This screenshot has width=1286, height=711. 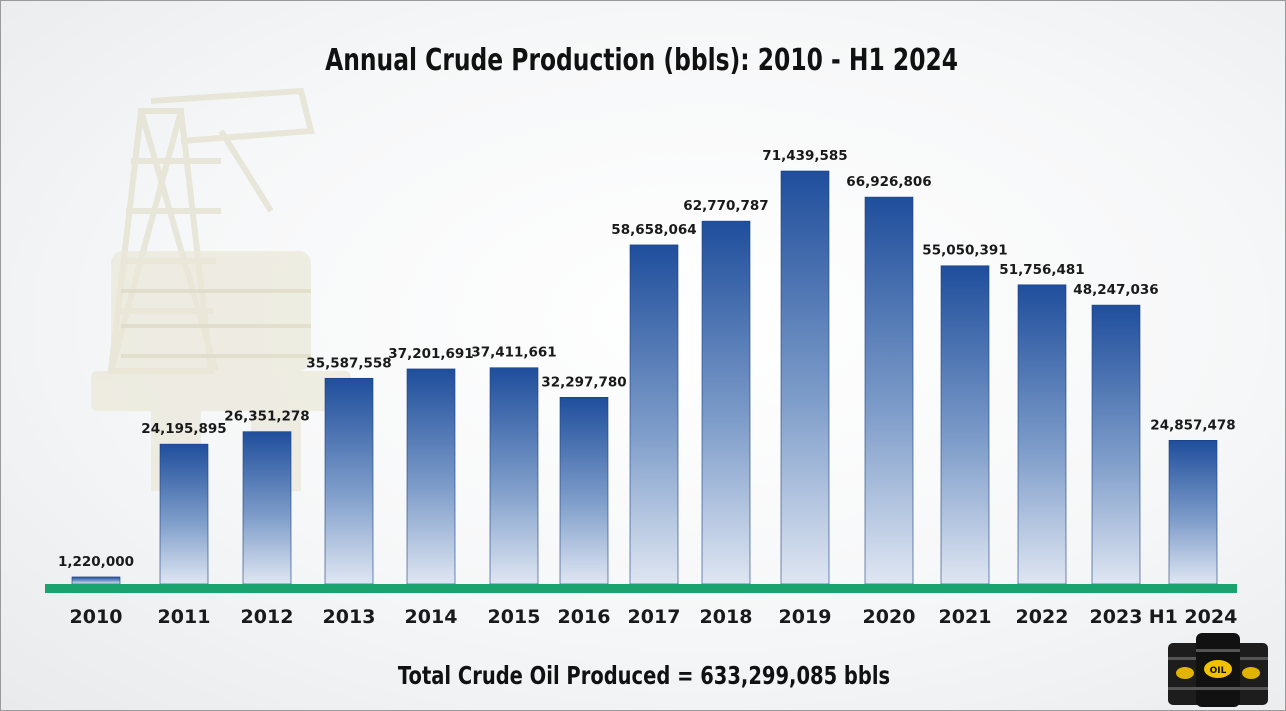 I want to click on bar-2014, so click(x=431, y=476).